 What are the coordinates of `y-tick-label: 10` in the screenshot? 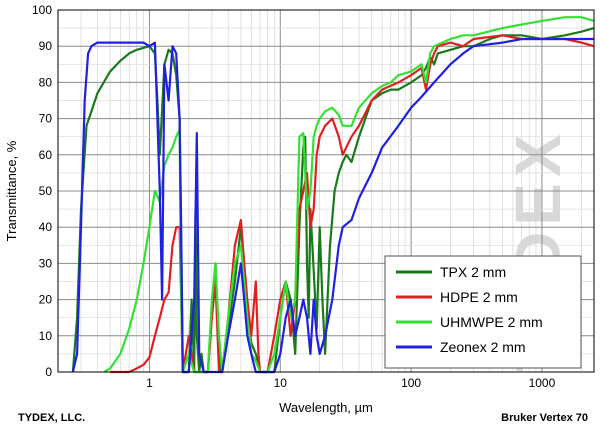 It's located at (46, 336).